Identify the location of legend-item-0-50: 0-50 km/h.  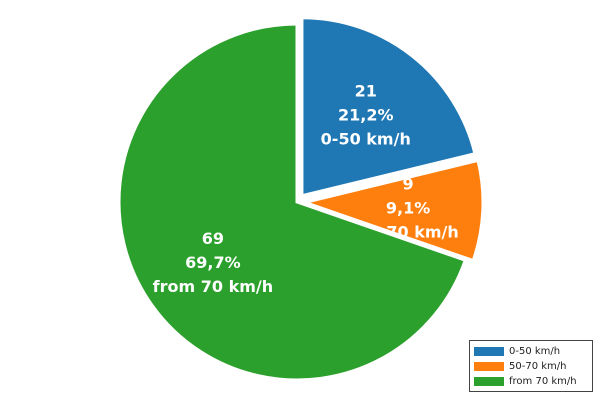
(531, 351).